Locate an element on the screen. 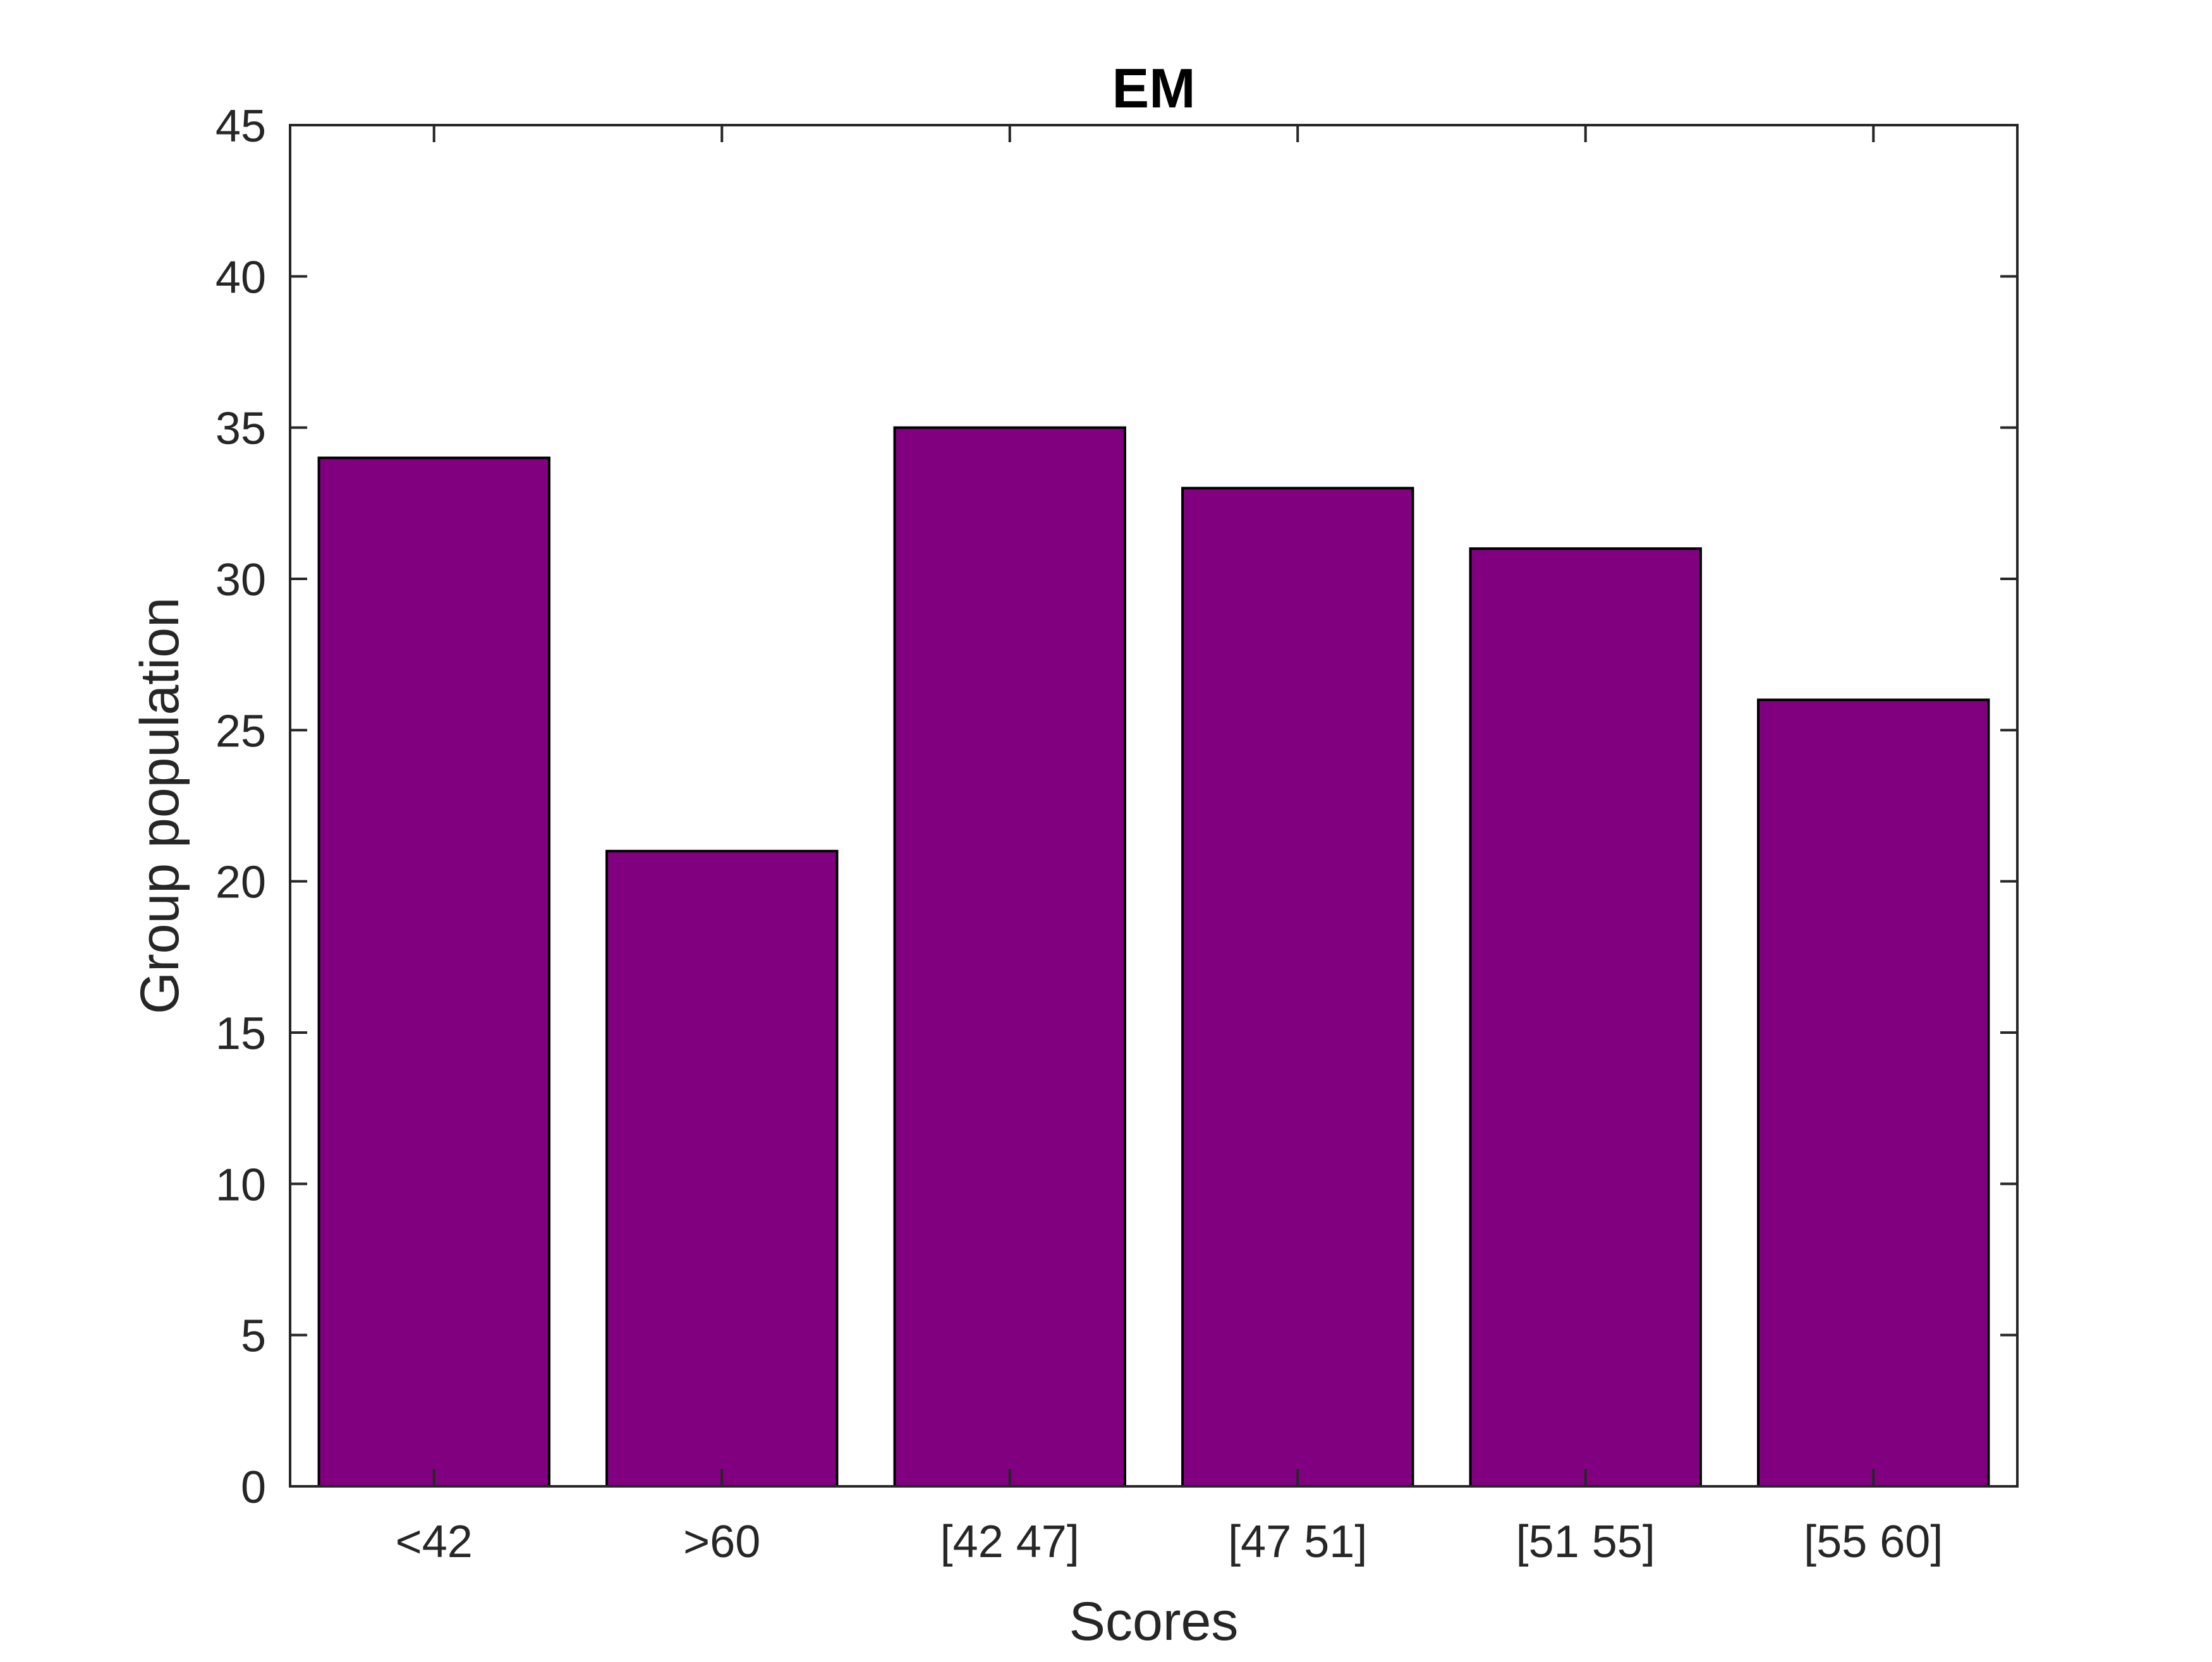 The image size is (2212, 1662). y-tick-label: 5 is located at coordinates (253, 1336).